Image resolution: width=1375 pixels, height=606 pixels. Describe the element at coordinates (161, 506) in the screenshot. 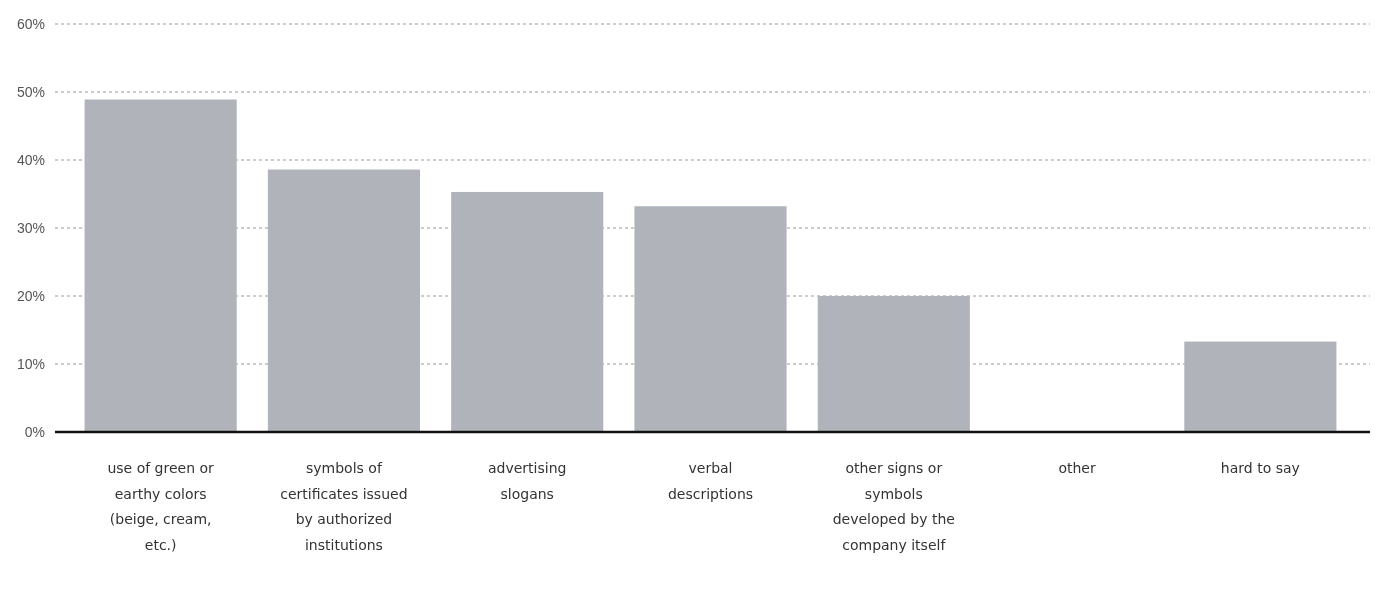

I see `x-tick-label: use of green or earthy colors (beige, cream, etc.)` at that location.